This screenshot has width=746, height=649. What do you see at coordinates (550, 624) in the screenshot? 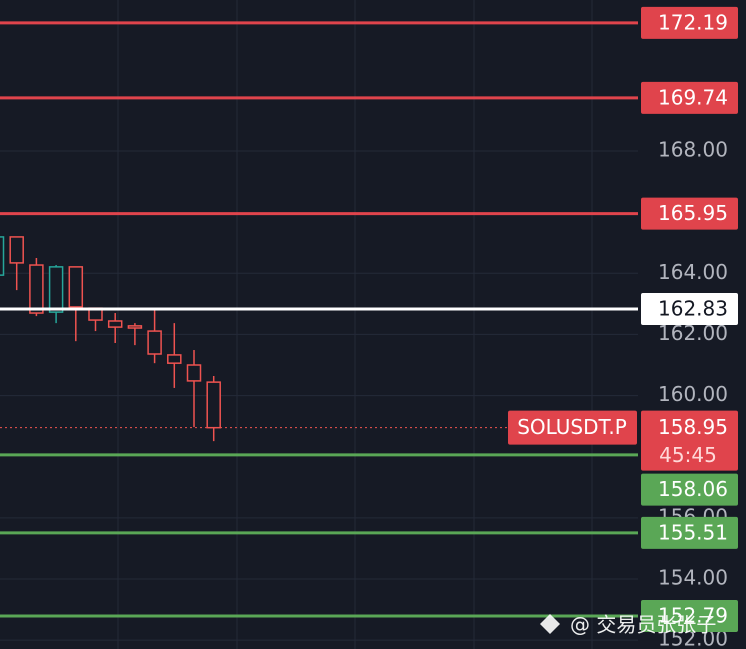
I see `watermark-logo` at bounding box center [550, 624].